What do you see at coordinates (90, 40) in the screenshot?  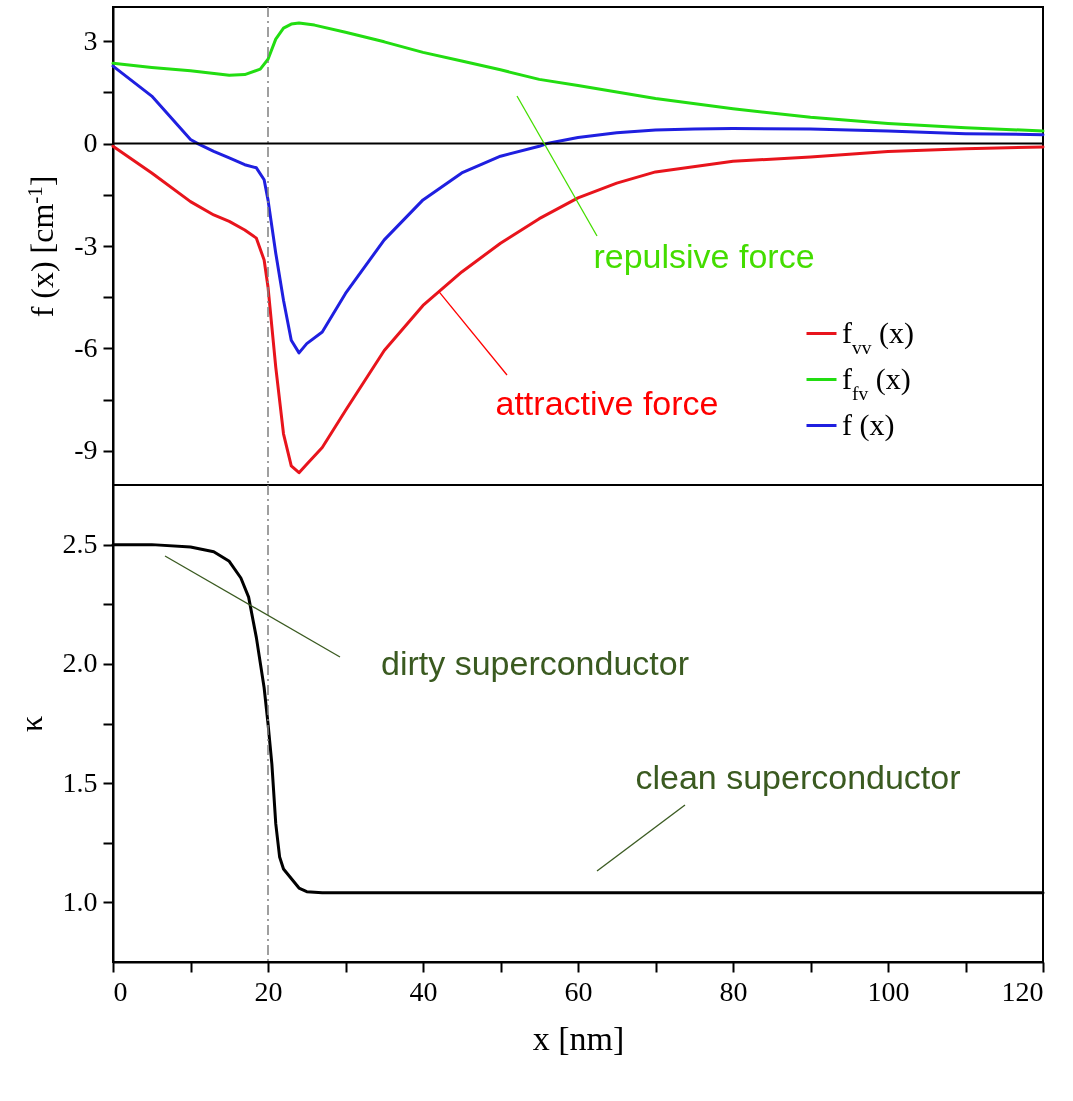 I see `y-tick-label: 3` at bounding box center [90, 40].